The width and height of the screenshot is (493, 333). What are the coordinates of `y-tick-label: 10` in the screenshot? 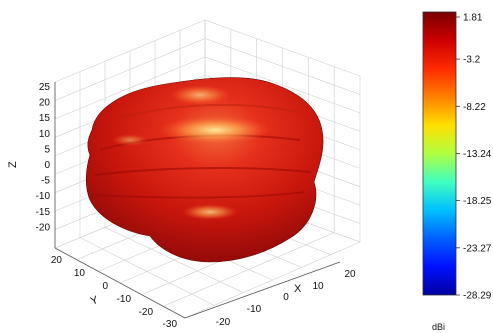 It's located at (80, 273).